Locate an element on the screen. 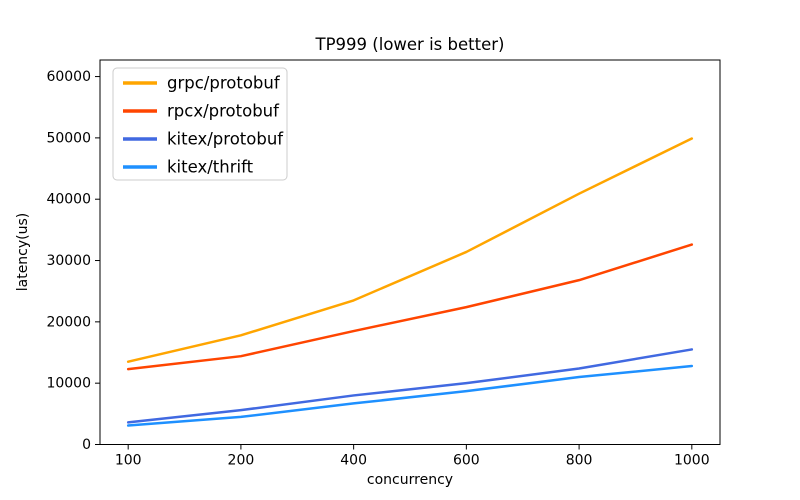 The image size is (800, 500). y-axis: 0 10000 20000 30000 40000 50000 60000 is located at coordinates (73, 261).